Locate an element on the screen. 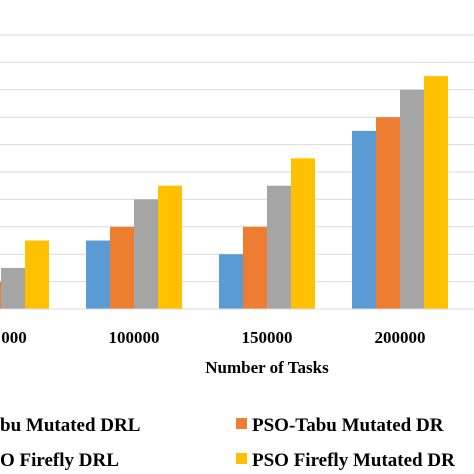 The height and width of the screenshot is (474, 474). legend-label: PSO Firefly Mutated DR is located at coordinates (353, 460).